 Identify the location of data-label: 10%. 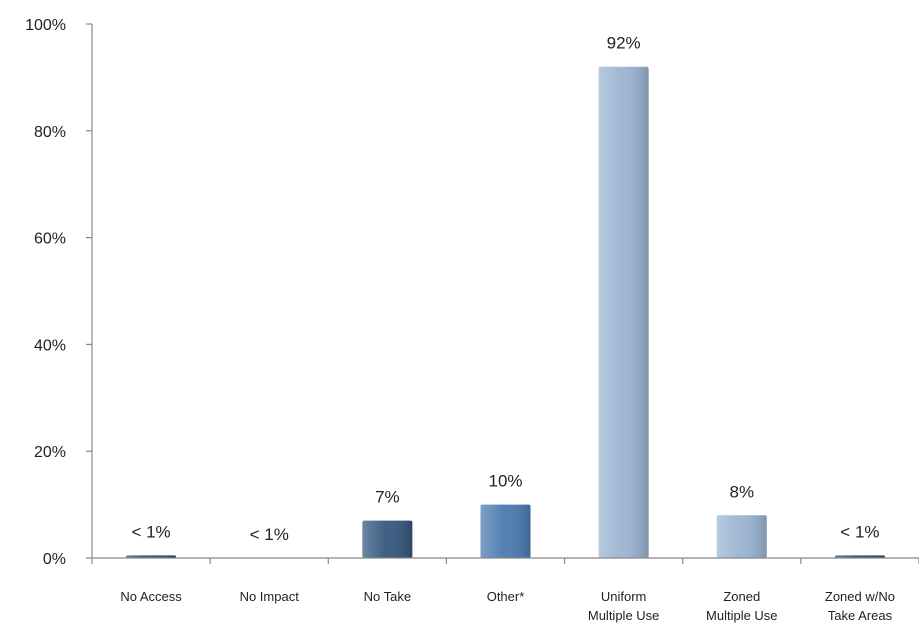
(505, 481).